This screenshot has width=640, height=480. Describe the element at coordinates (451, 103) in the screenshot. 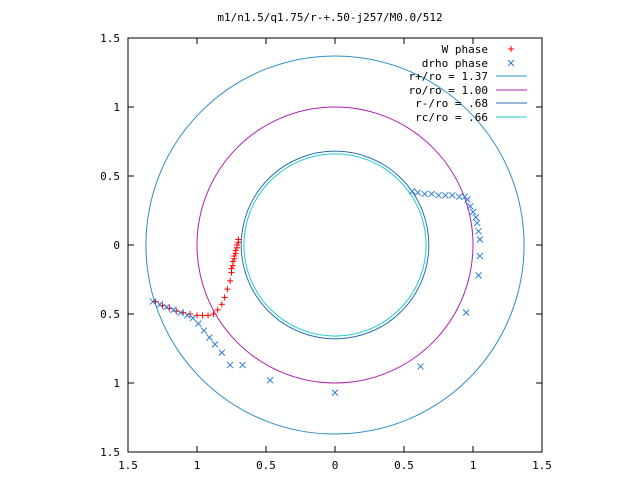

I see `legend-label-circle-rminus: r-/ro = .68` at that location.